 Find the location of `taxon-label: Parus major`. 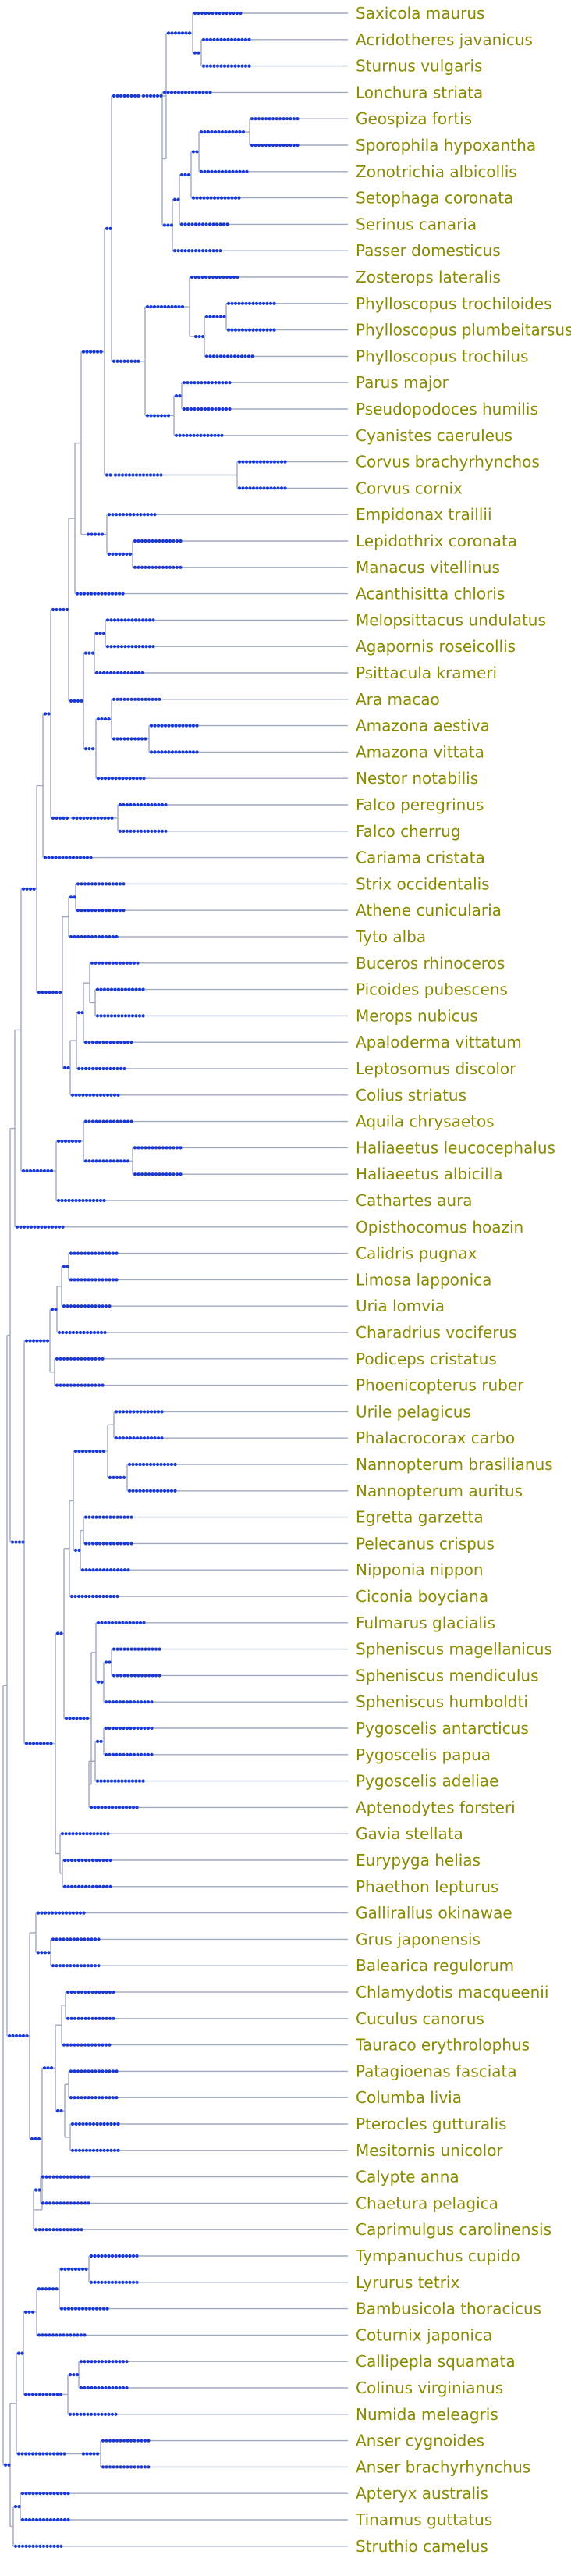

taxon-label: Parus major is located at coordinates (403, 382).